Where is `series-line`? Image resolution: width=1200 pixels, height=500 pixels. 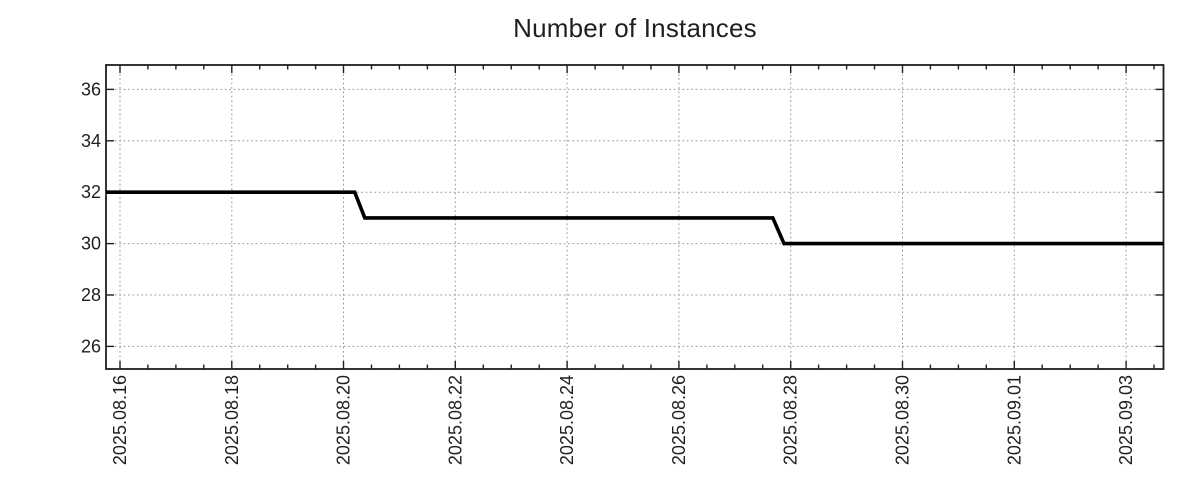 series-line is located at coordinates (635, 218).